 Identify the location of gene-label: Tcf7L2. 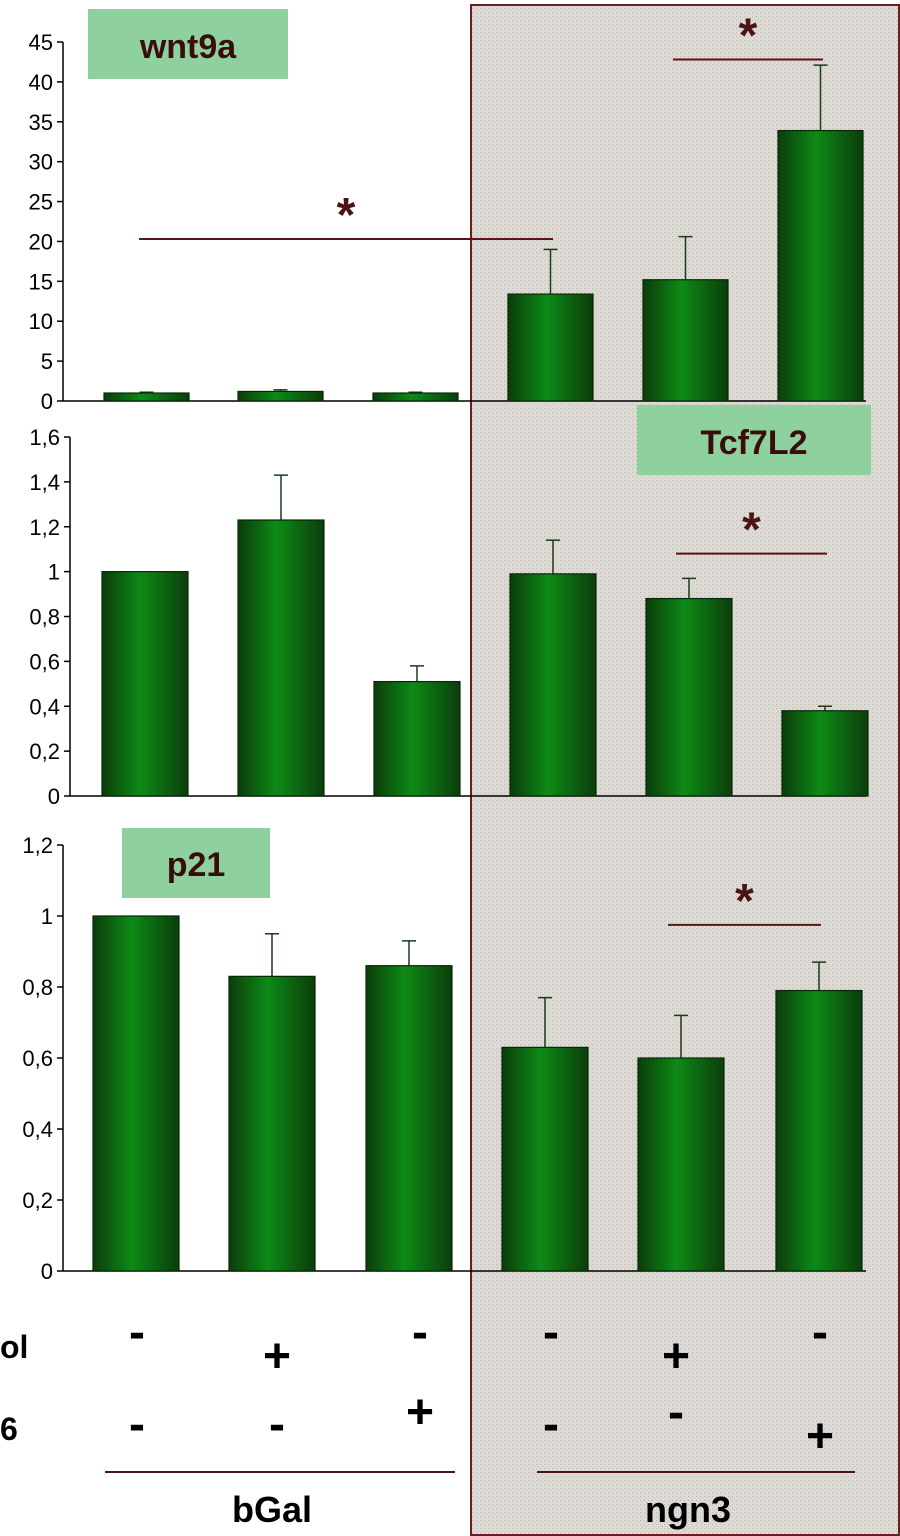
(753, 443).